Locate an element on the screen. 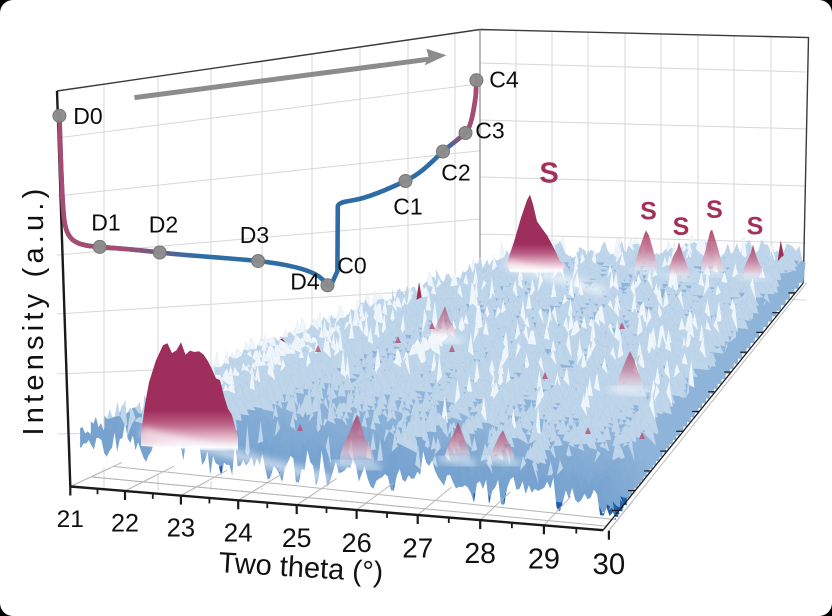 This screenshot has width=832, height=616. svg-text: 27 is located at coordinates (417, 547).